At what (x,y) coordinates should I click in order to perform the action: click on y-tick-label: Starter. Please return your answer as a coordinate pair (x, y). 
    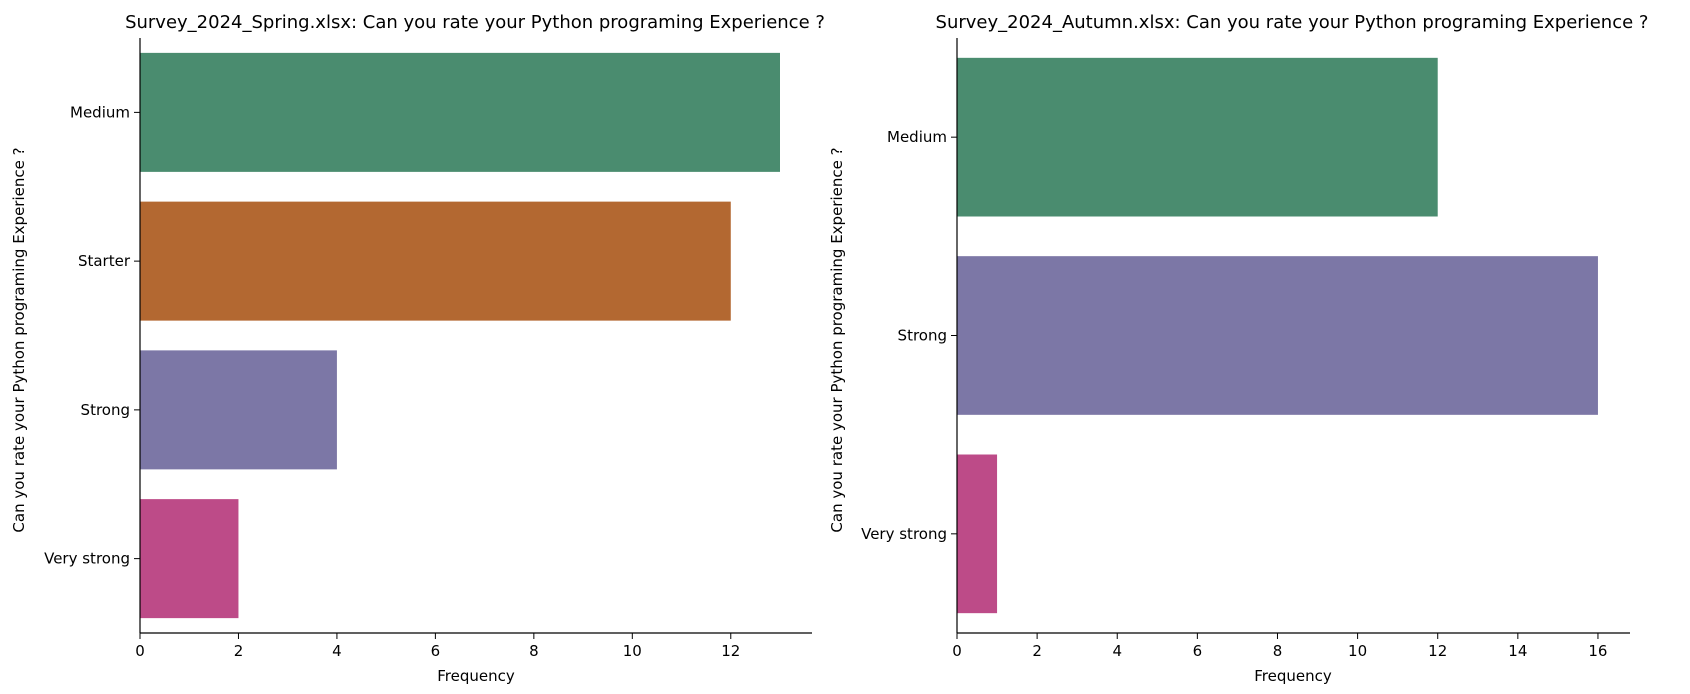
    Looking at the image, I should click on (104, 261).